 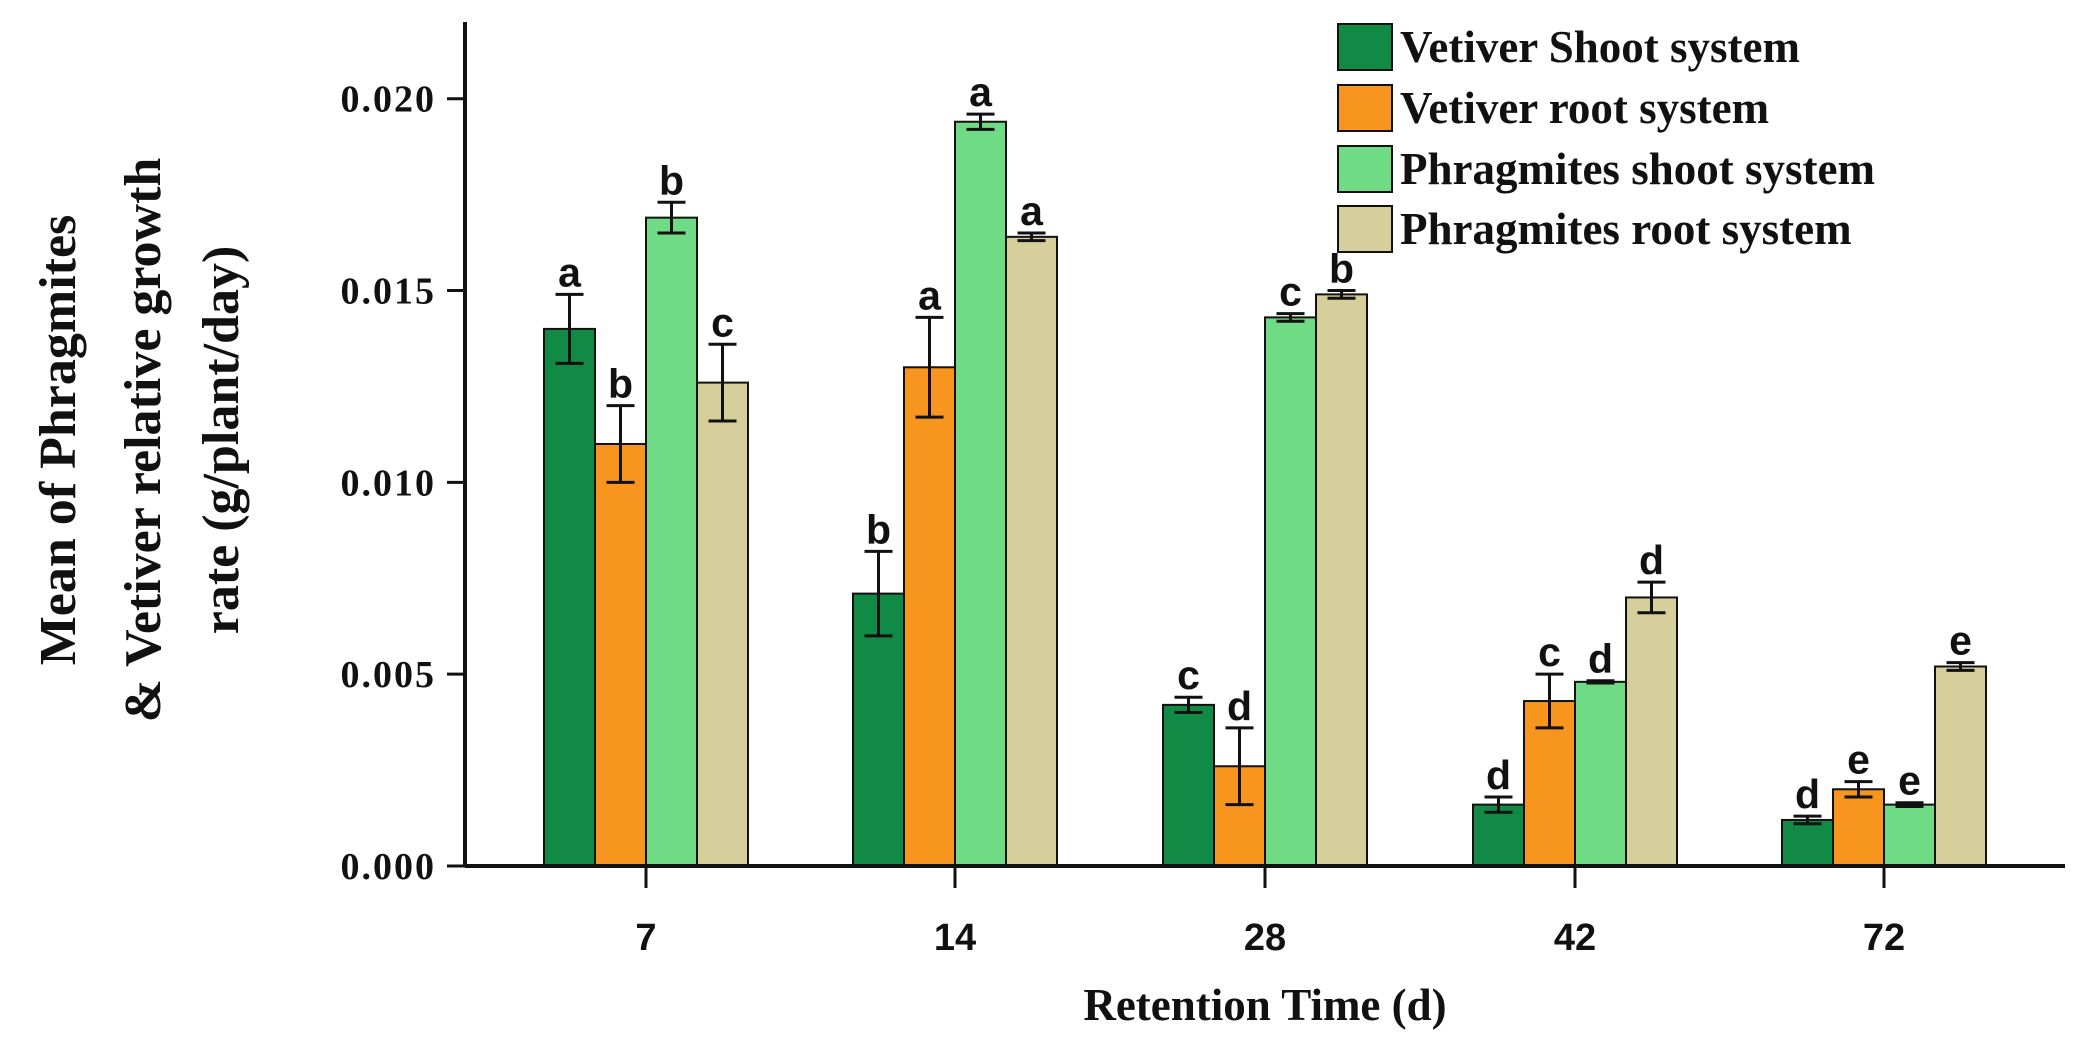 What do you see at coordinates (1626, 229) in the screenshot?
I see `legend-label-series-4: Phragmites root system` at bounding box center [1626, 229].